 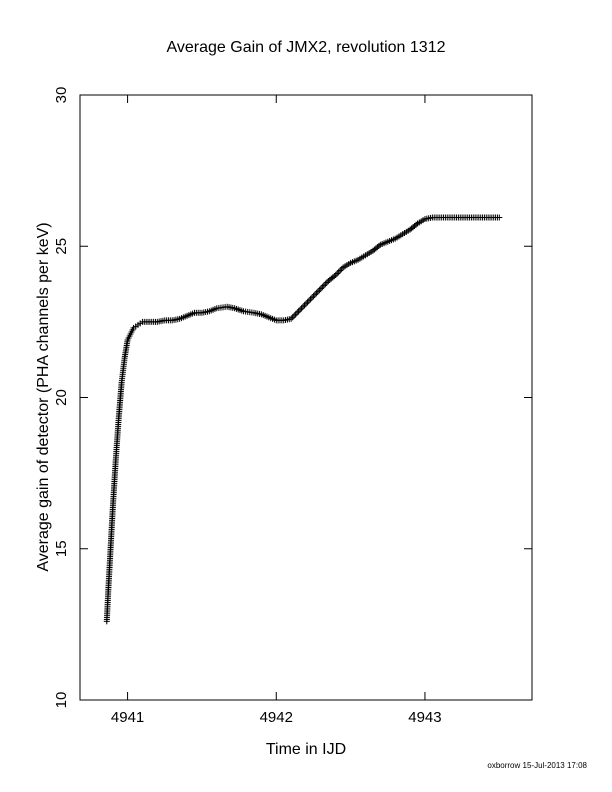 What do you see at coordinates (61, 548) in the screenshot?
I see `y-tick-label: 15` at bounding box center [61, 548].